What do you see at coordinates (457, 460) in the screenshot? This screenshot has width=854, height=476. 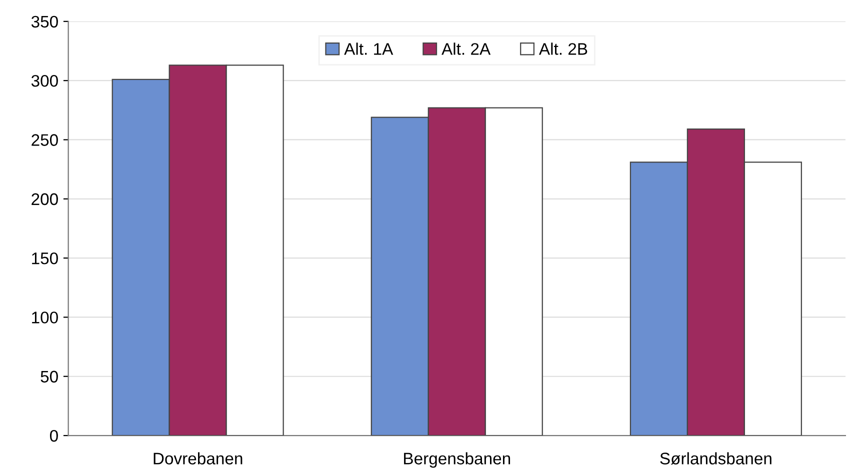 I see `x-tick-label: Bergensbanen` at bounding box center [457, 460].